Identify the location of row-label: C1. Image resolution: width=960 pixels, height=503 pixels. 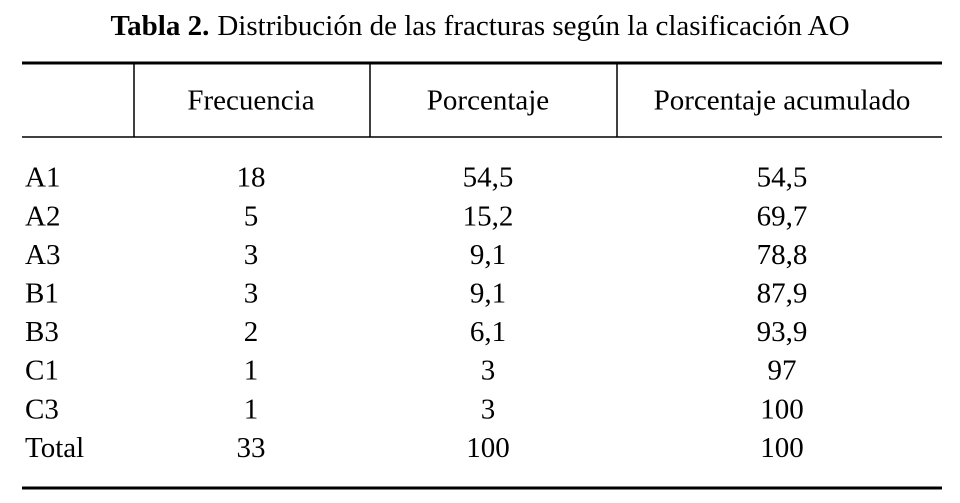
(42, 371).